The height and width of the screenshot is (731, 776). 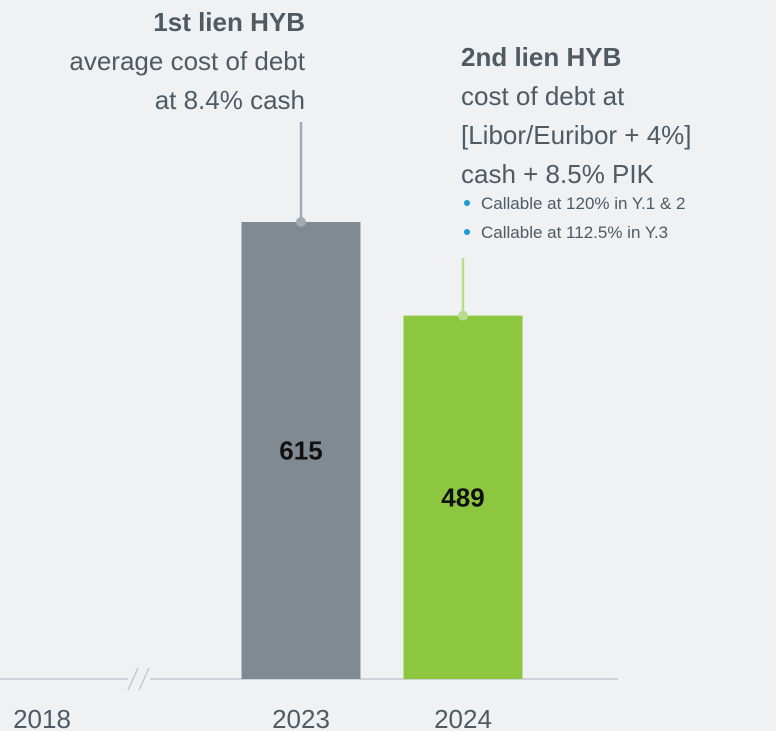 I want to click on annotation-title: 1st lien HYB, so click(x=229, y=22).